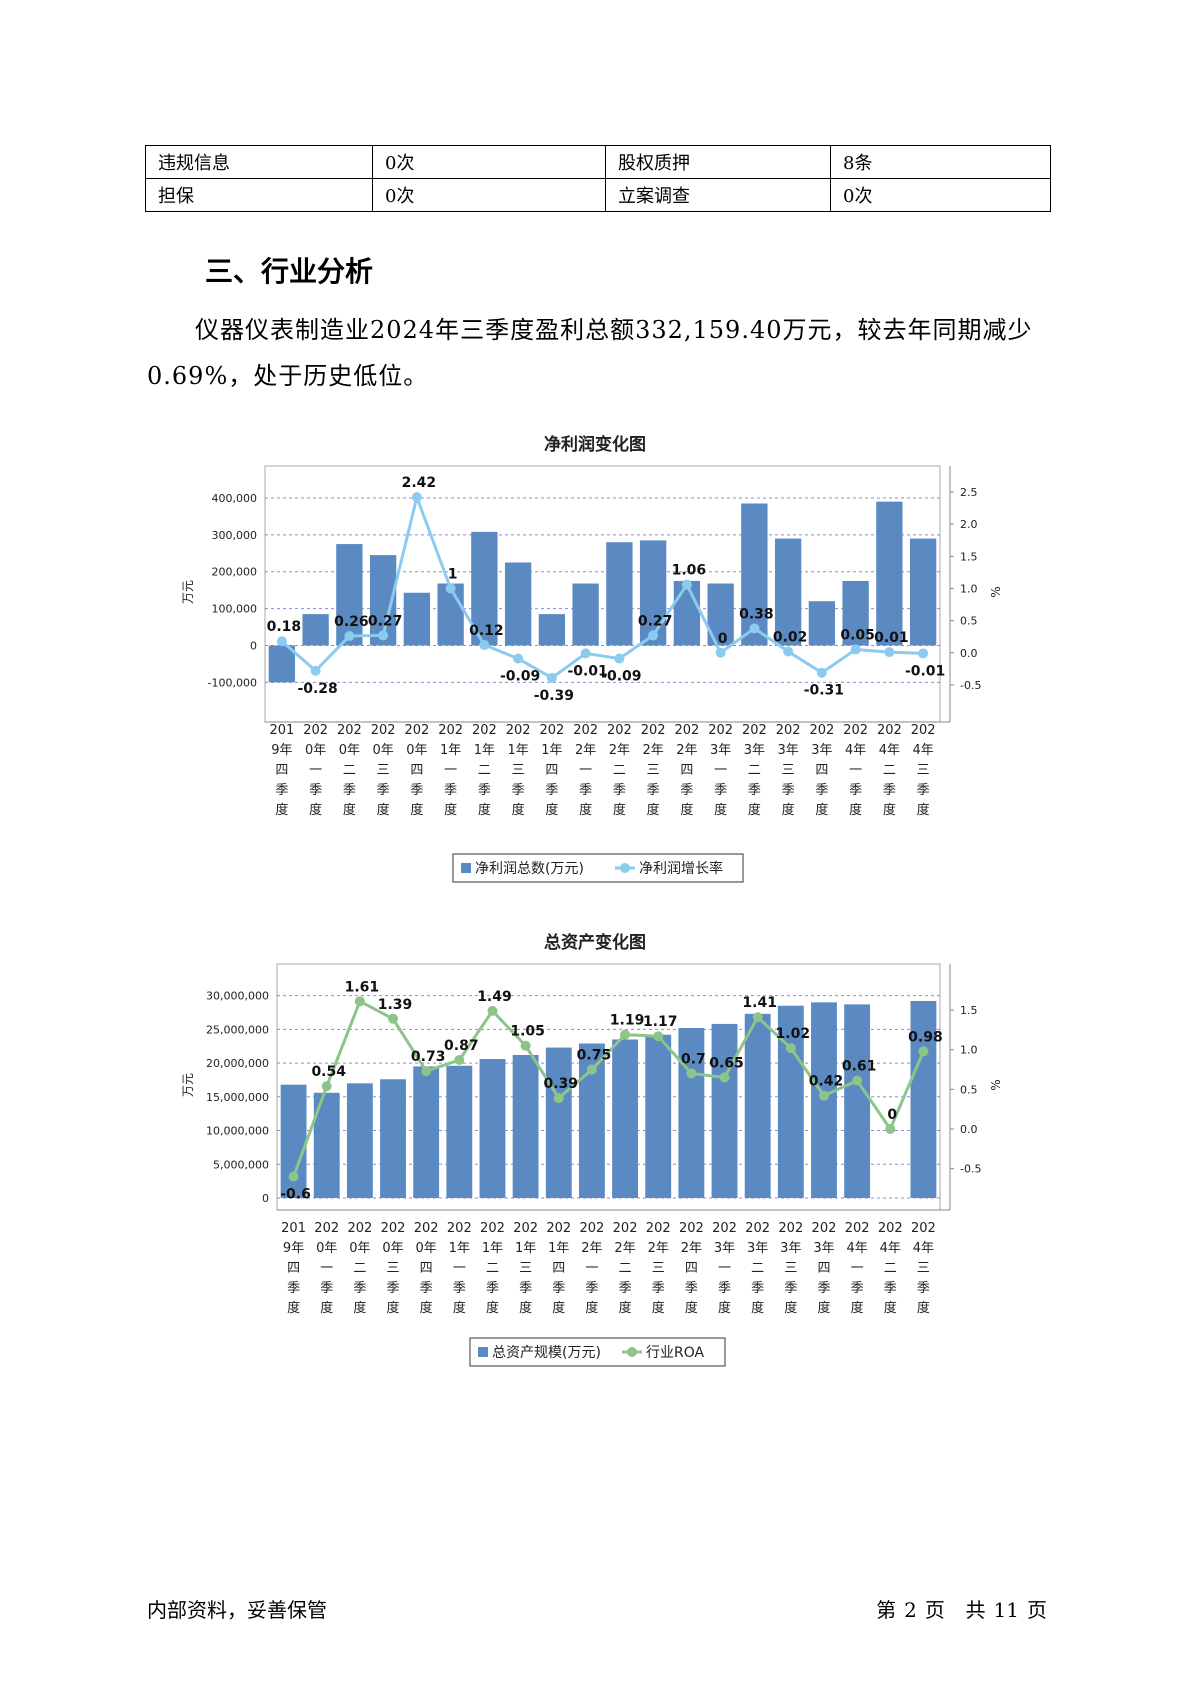 This screenshot has height=1684, width=1191. What do you see at coordinates (466, 868) in the screenshot?
I see `legend-bar-swatch` at bounding box center [466, 868].